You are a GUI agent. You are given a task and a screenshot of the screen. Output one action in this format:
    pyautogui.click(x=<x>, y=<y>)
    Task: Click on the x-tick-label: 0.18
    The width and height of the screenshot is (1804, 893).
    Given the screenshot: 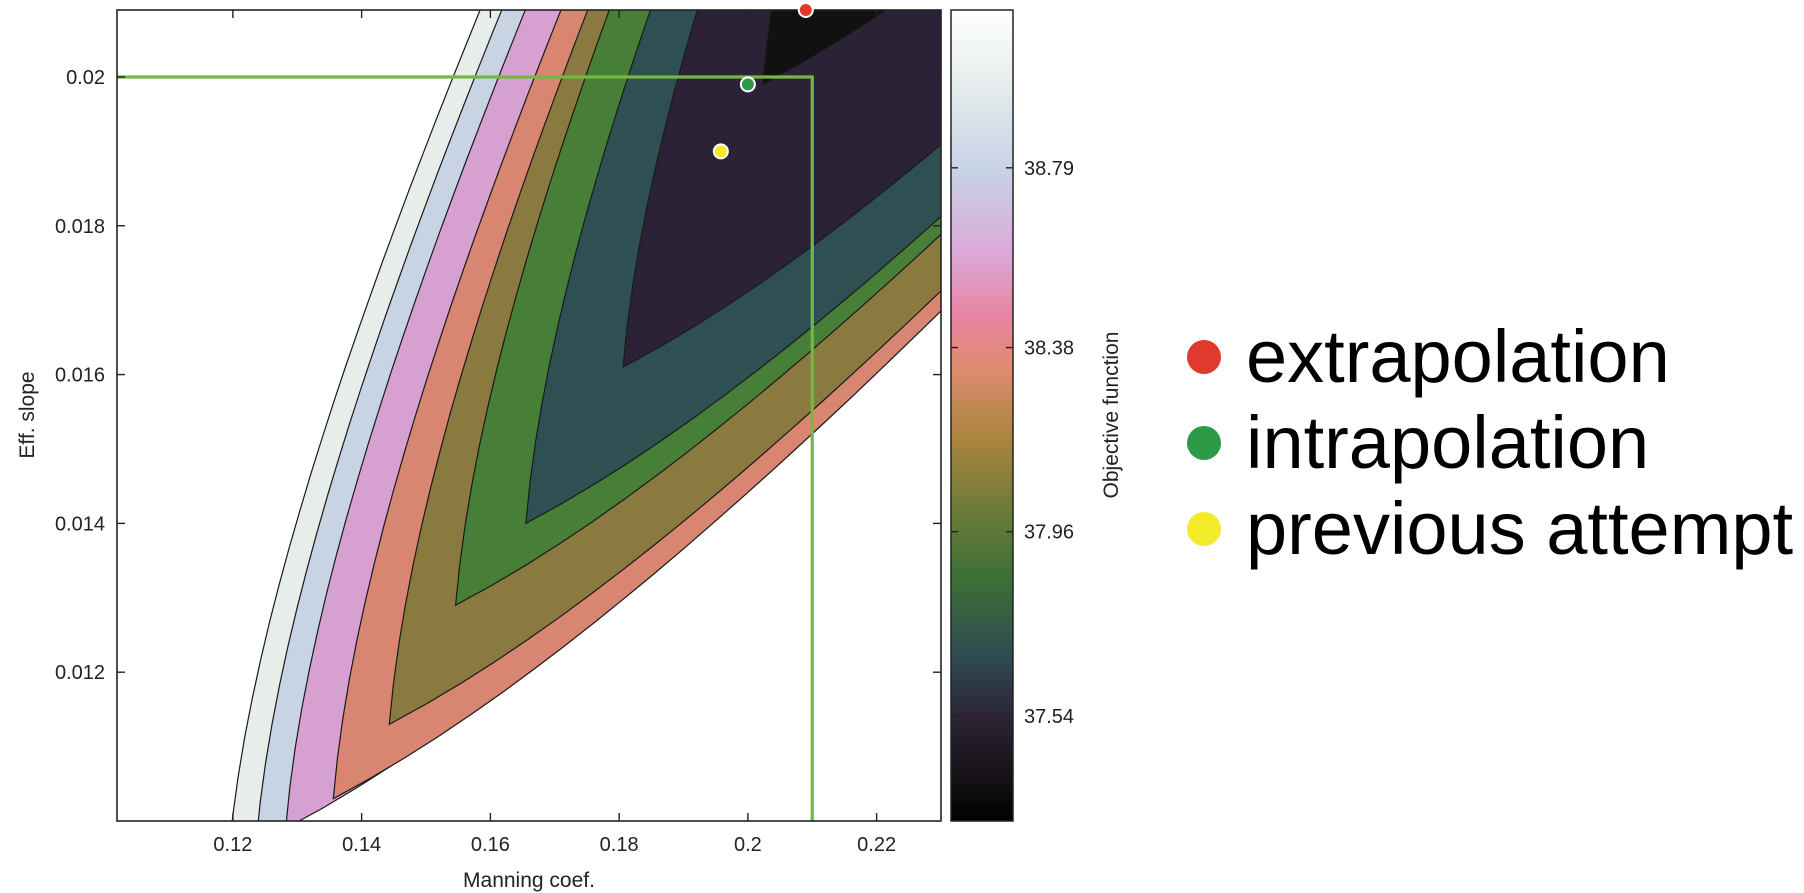 What is the action you would take?
    pyautogui.click(x=619, y=845)
    